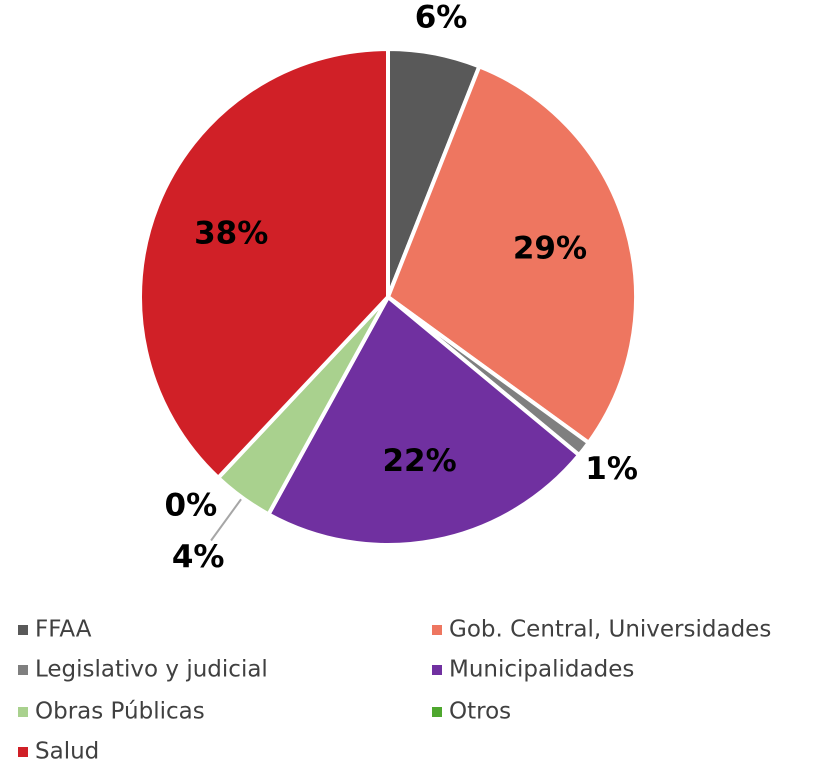 This screenshot has height=761, width=814. I want to click on legend-label: FFAA, so click(63, 630).